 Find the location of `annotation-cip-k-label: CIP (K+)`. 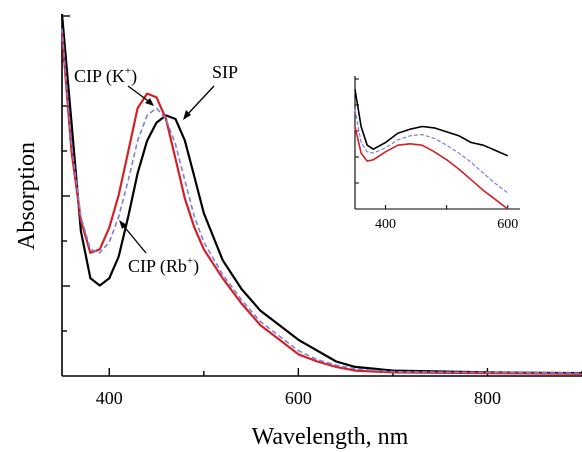

annotation-cip-k-label: CIP (K+) is located at coordinates (105, 76).